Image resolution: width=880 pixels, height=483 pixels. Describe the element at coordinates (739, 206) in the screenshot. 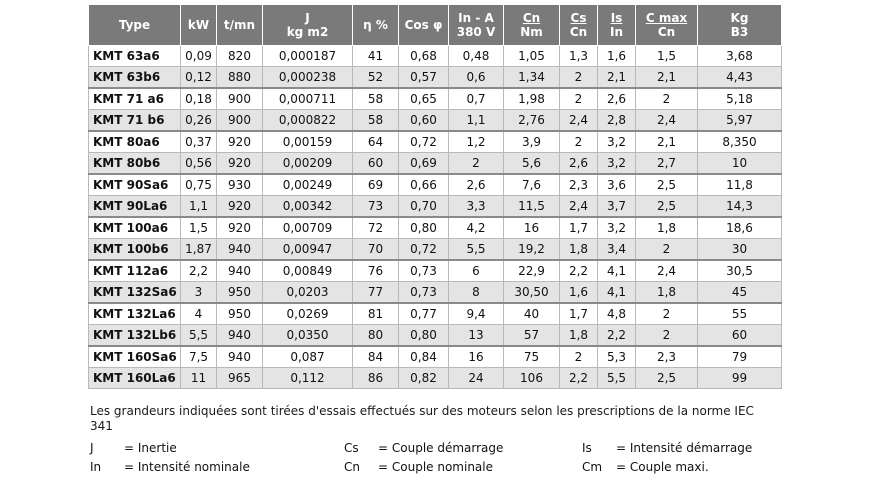

I see `value-cell: 14,3` at that location.